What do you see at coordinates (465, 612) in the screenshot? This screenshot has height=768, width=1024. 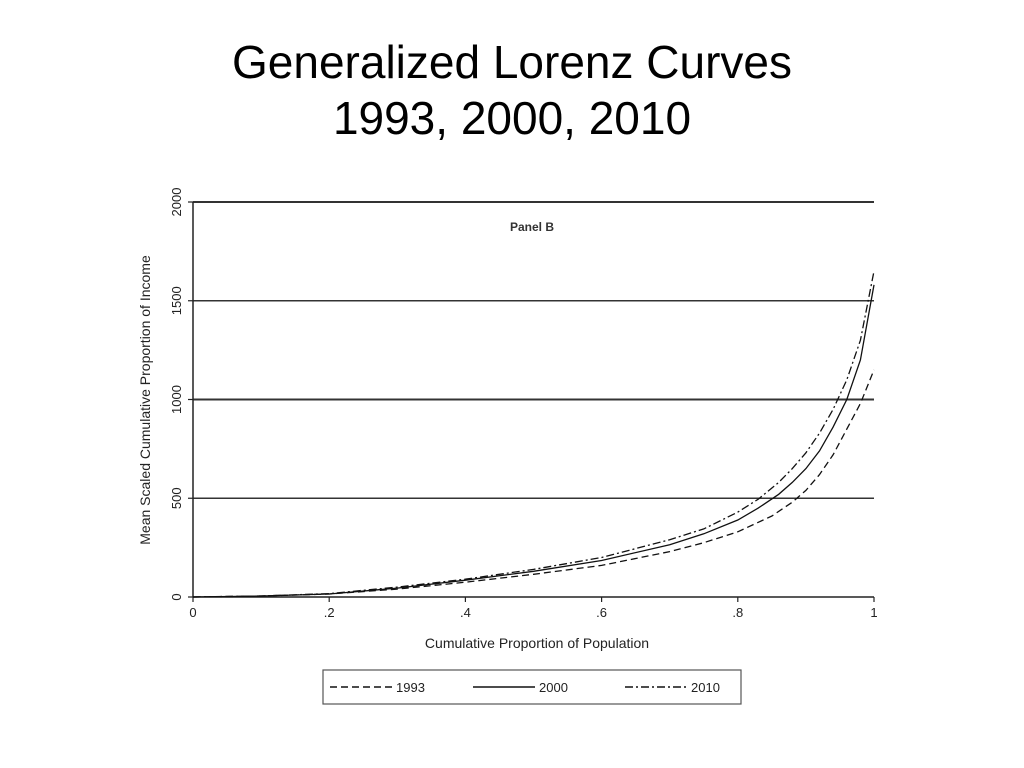 I see `x-tick-label-2: .4` at bounding box center [465, 612].